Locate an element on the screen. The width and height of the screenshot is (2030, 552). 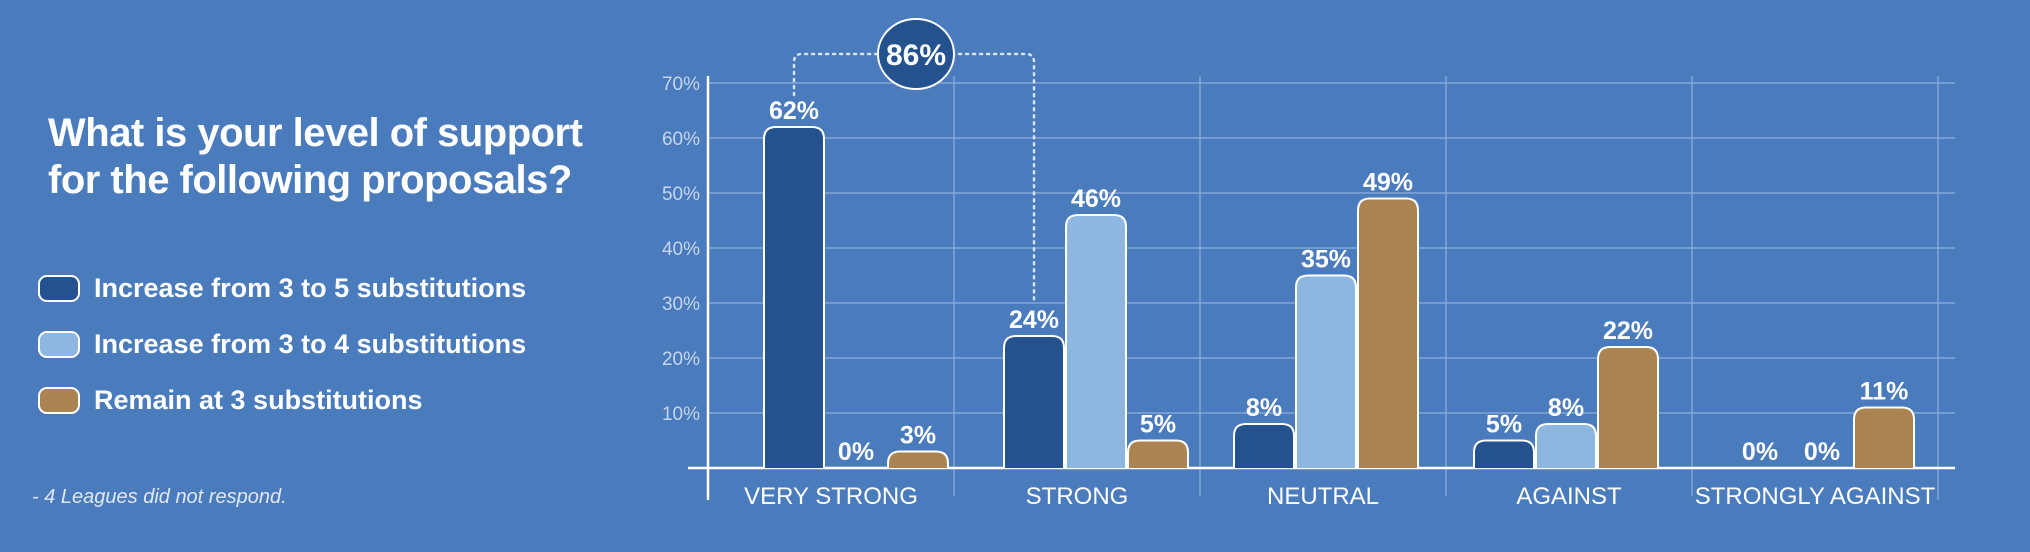
data-label: 35% is located at coordinates (1326, 260).